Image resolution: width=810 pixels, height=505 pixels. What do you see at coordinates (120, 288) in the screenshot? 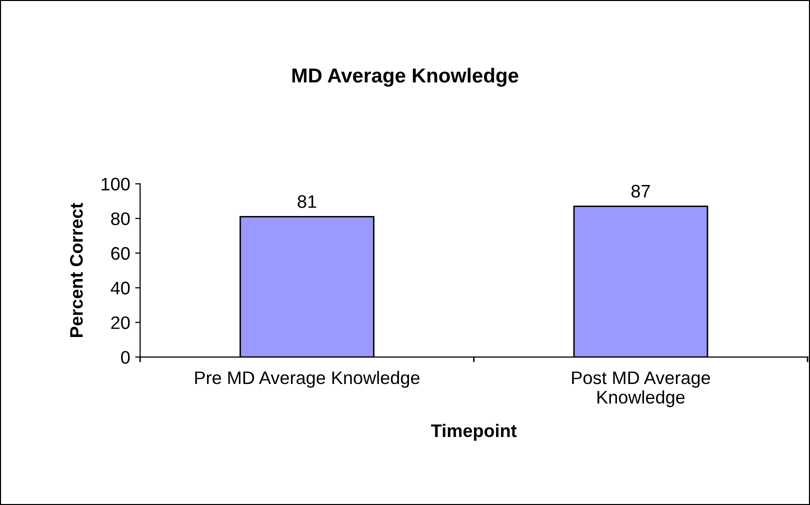
I see `y-tick-label: 40` at bounding box center [120, 288].